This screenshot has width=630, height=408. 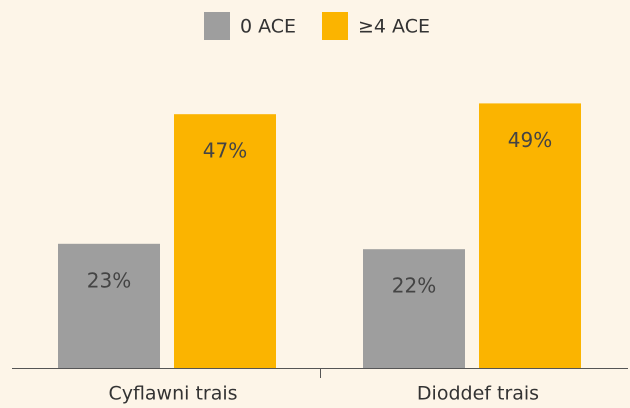 What do you see at coordinates (478, 394) in the screenshot?
I see `x-tick-label: Dioddef trais` at bounding box center [478, 394].